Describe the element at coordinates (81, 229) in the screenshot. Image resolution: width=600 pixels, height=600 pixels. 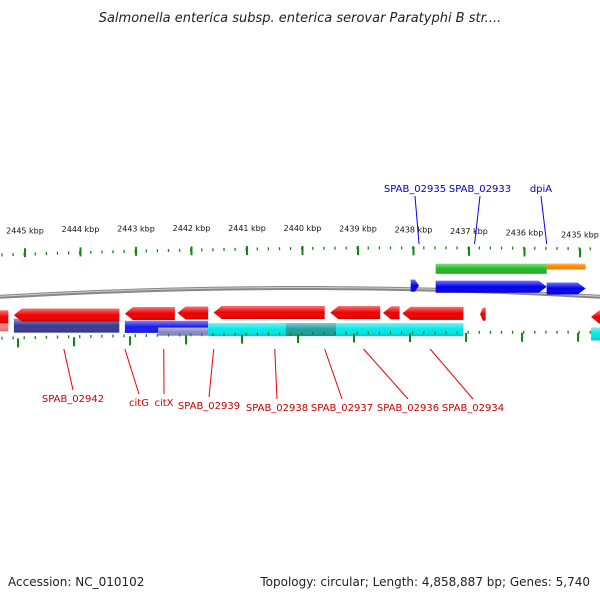
I see `kbp-tick-label: 2444 kbp` at that location.